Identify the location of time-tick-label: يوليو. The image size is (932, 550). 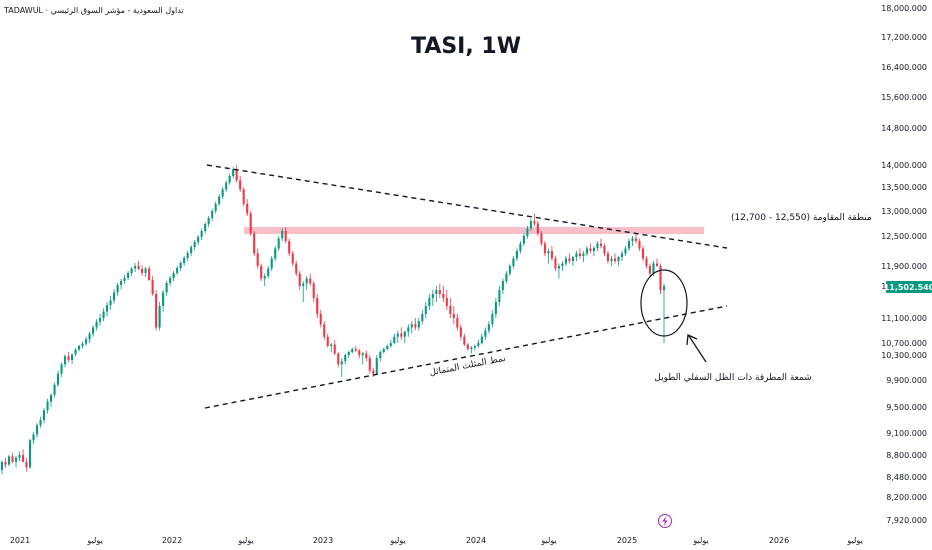
(700, 540).